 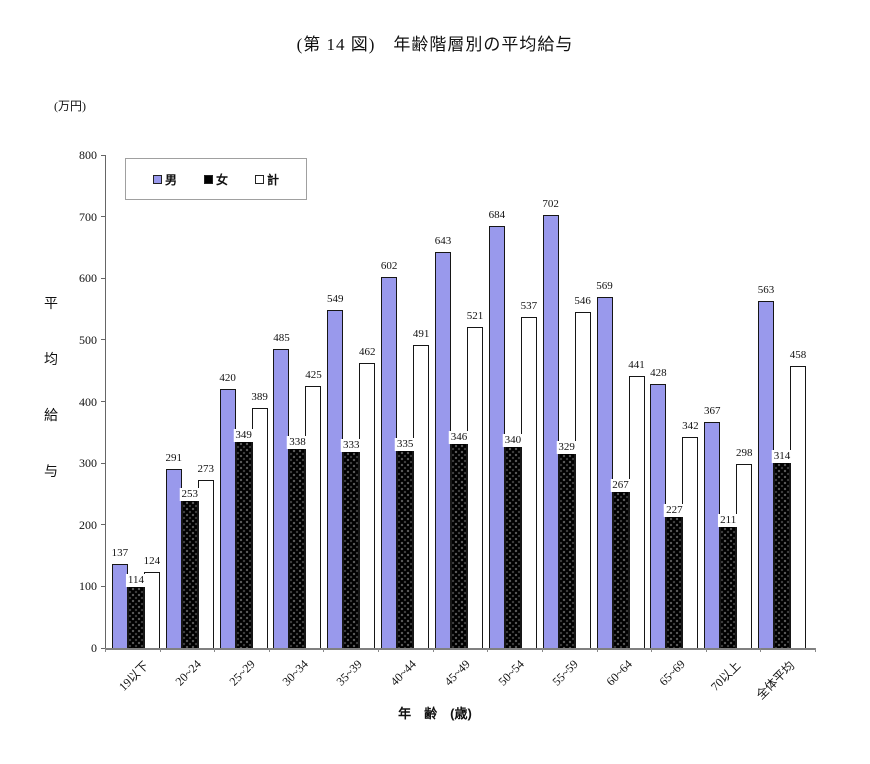 What do you see at coordinates (421, 401) in the screenshot?
I see `bar-slot-total: 491` at bounding box center [421, 401].